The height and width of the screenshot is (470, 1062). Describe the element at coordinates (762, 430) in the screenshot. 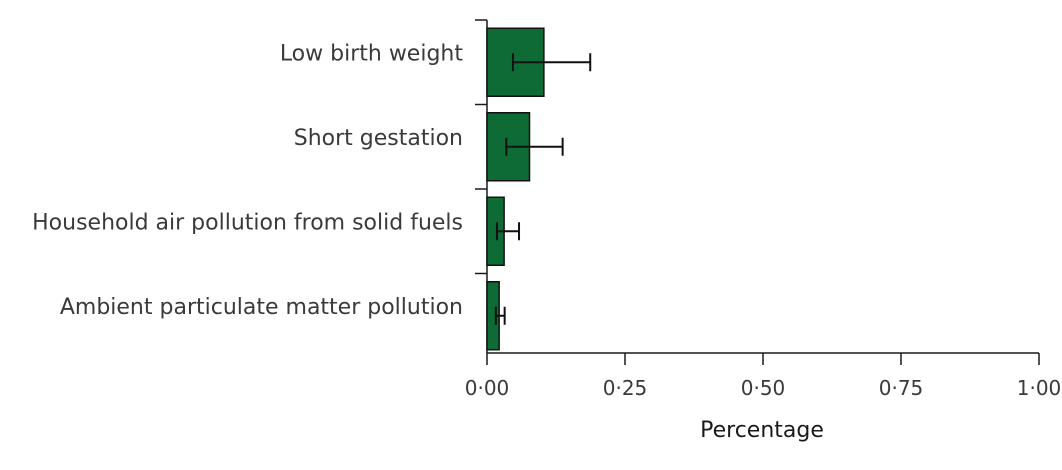

I see `x-axis-title: Percentage` at that location.